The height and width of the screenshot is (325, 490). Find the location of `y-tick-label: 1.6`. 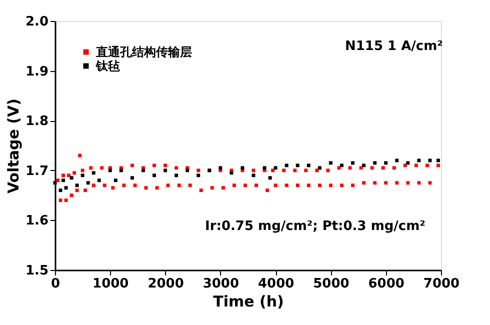

y-tick-label: 1.6 is located at coordinates (36, 221).